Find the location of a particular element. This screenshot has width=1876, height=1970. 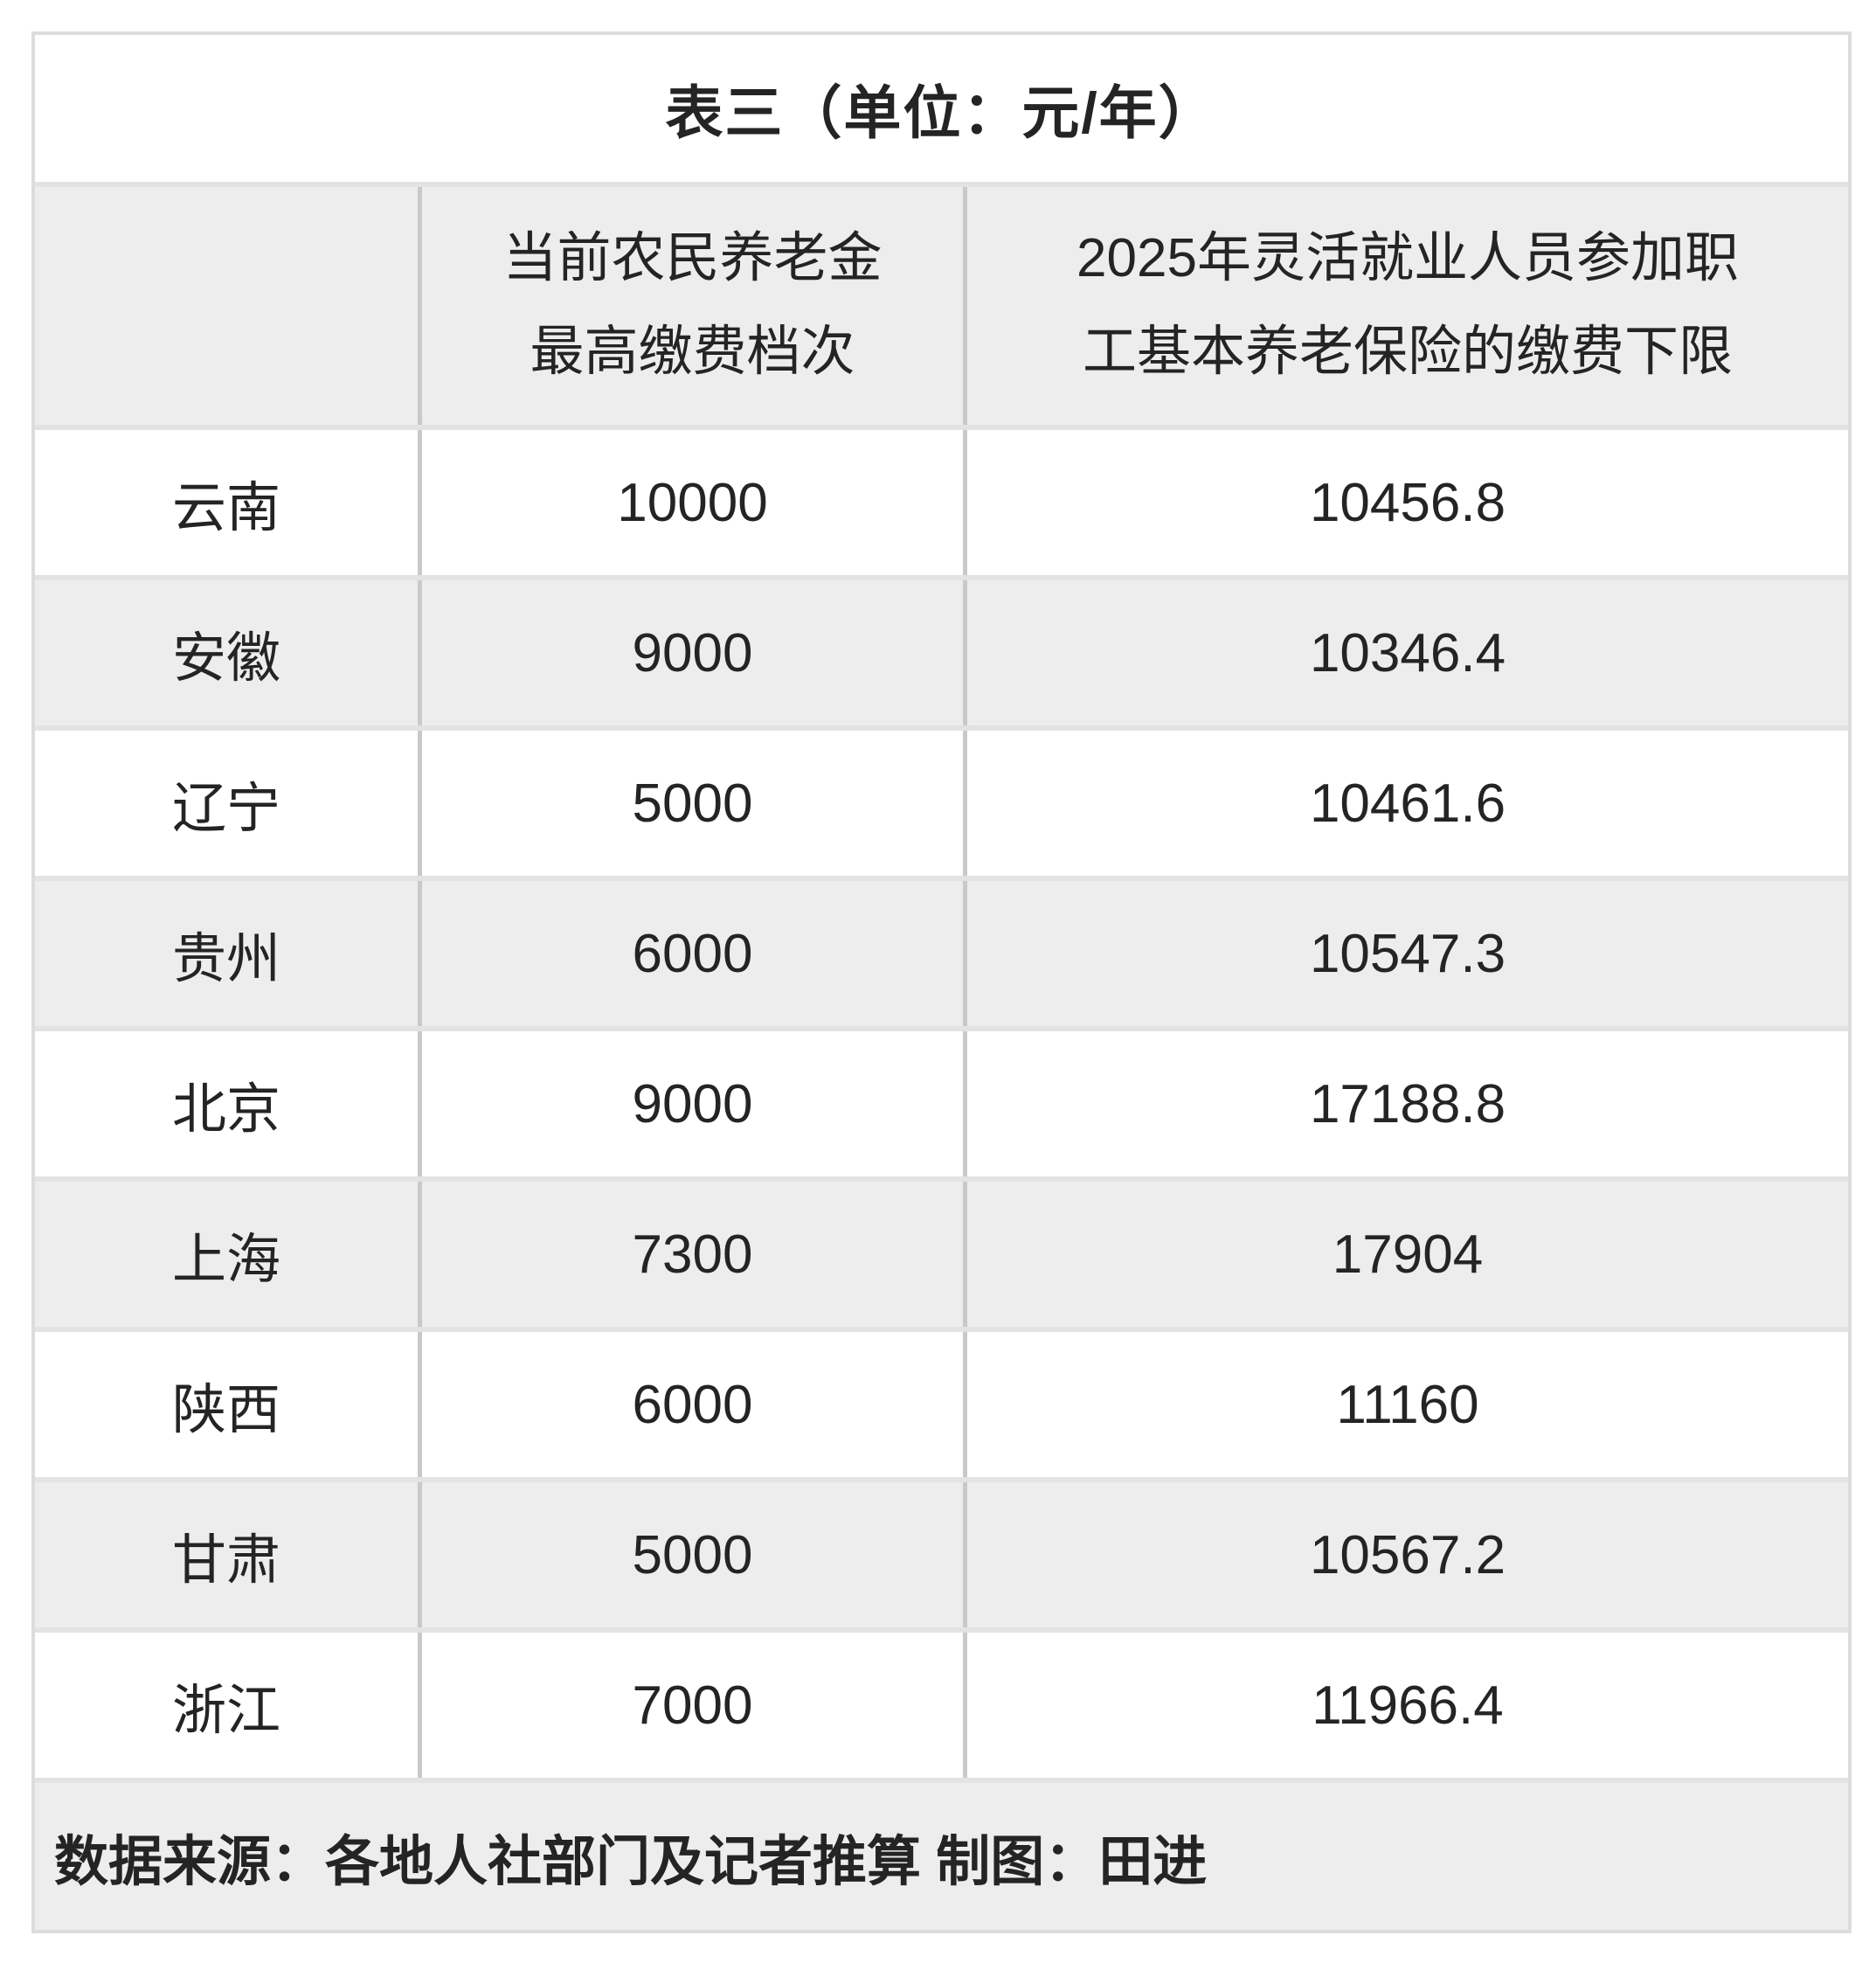

table-row-guizhou: 贵州 6000 10547.3 is located at coordinates (941, 951).